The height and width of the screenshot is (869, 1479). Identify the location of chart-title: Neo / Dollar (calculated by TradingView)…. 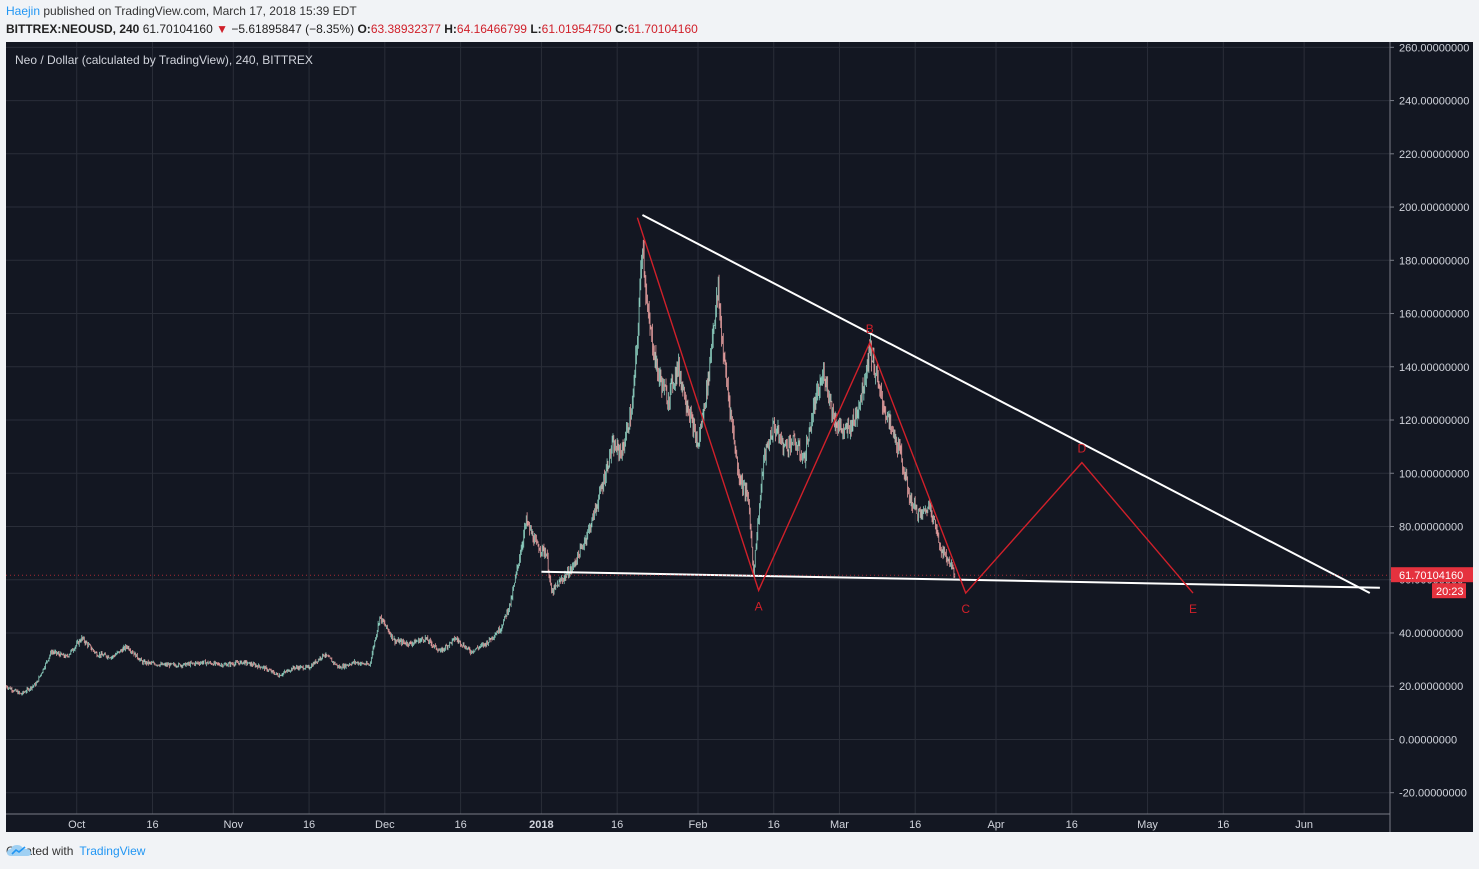
(164, 60).